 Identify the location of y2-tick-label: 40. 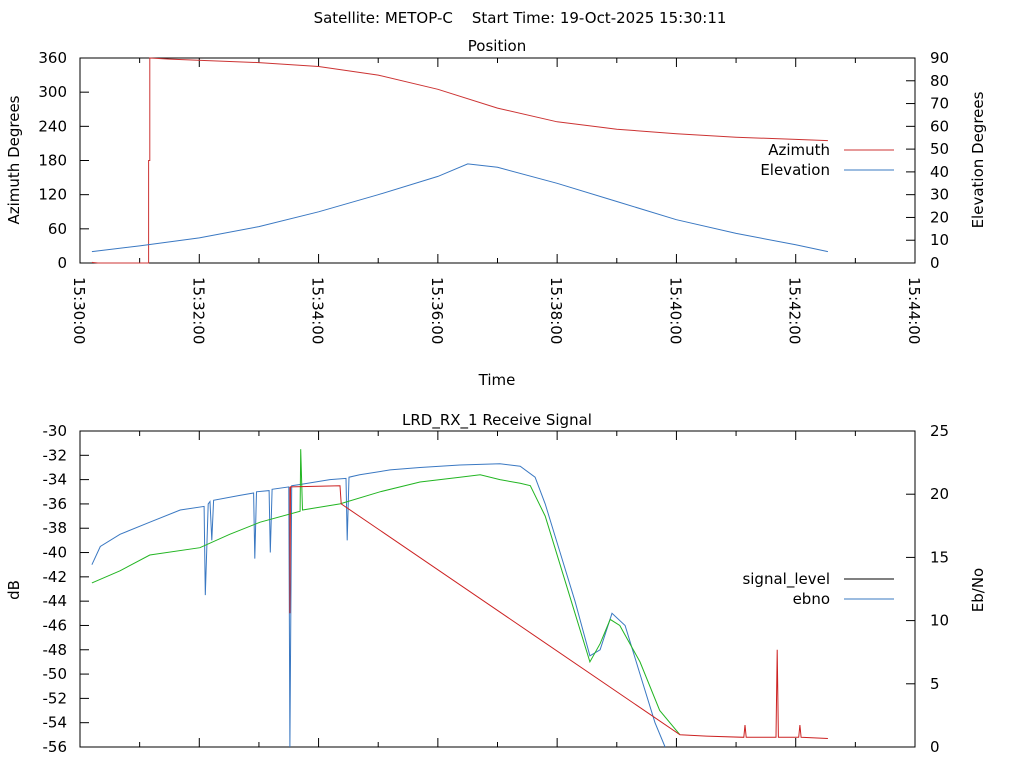
(939, 172).